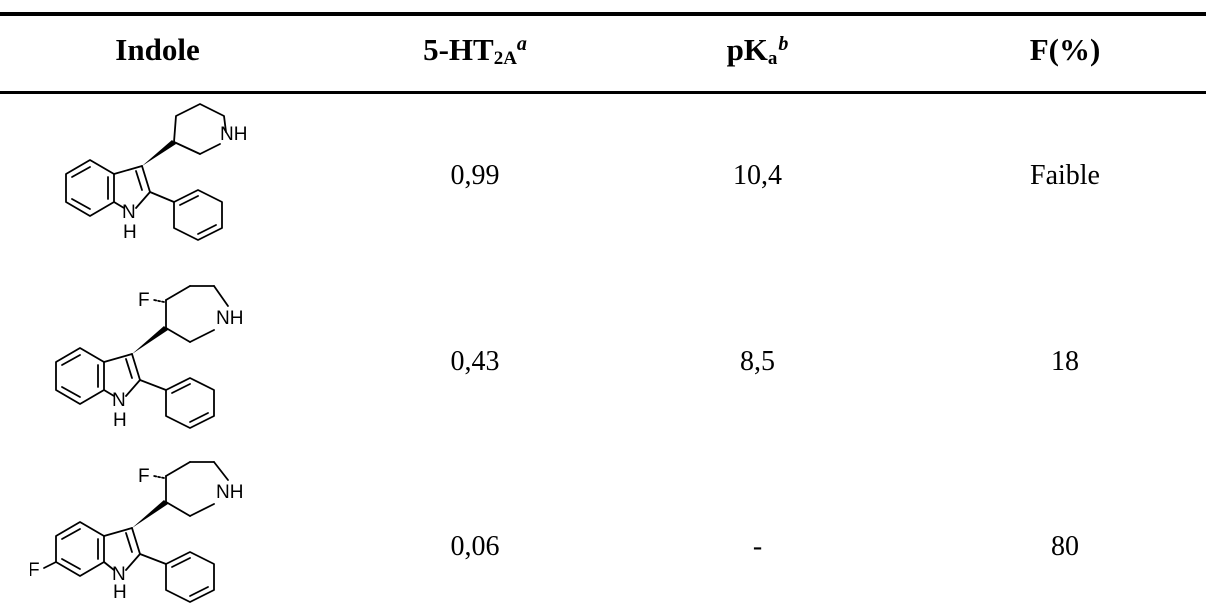  I want to click on molecule-structure-3: F N H NH F, so click(136, 532).